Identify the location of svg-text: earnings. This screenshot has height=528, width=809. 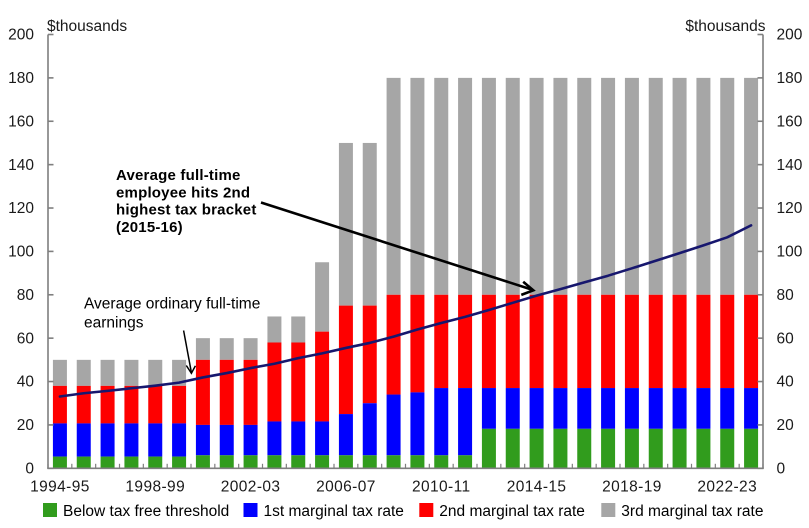
(114, 323).